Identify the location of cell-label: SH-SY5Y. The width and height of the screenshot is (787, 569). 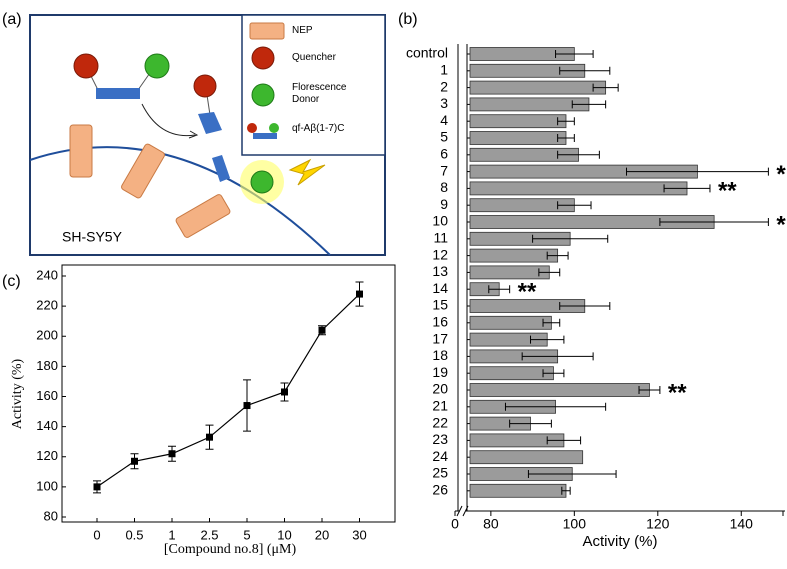
(92, 237).